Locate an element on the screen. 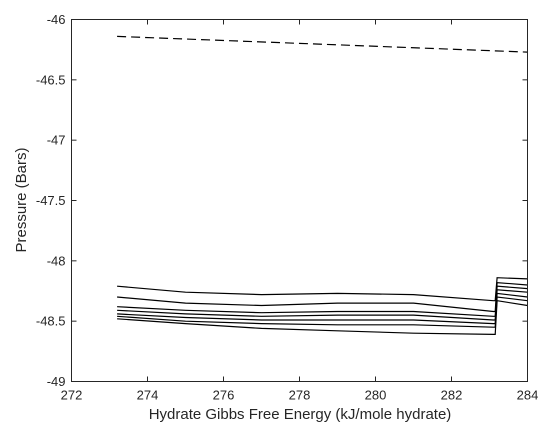 Image resolution: width=550 pixels, height=436 pixels. y-tick-label: -47.5 is located at coordinates (51, 200).